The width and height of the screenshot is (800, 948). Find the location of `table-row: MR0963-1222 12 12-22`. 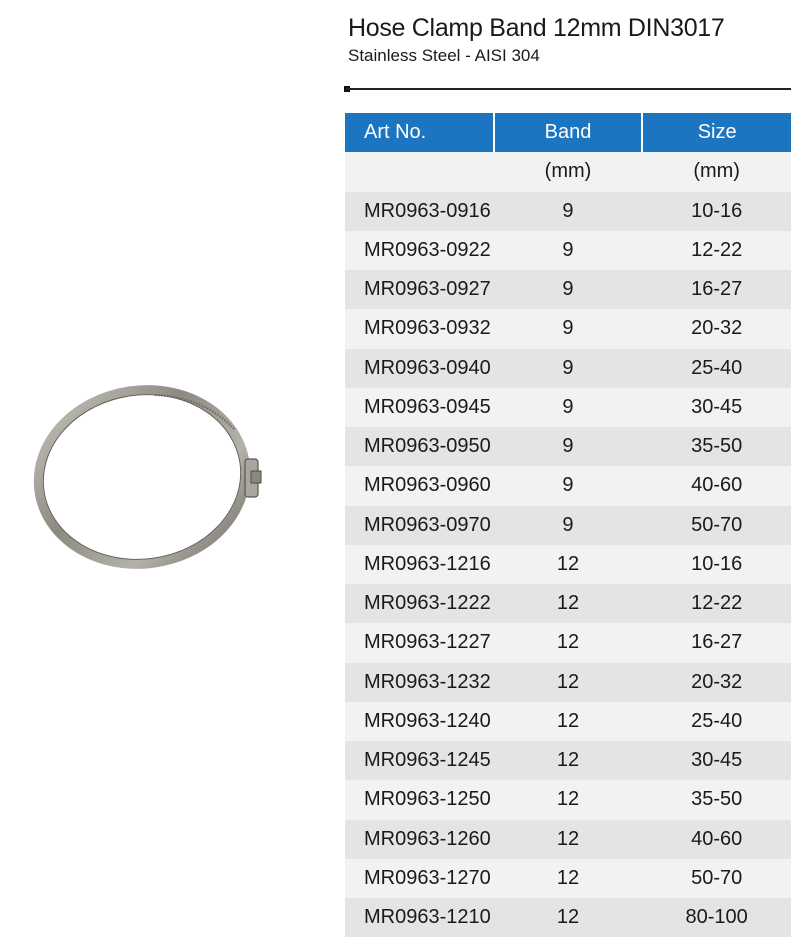

table-row: MR0963-1222 12 12-22 is located at coordinates (568, 604).